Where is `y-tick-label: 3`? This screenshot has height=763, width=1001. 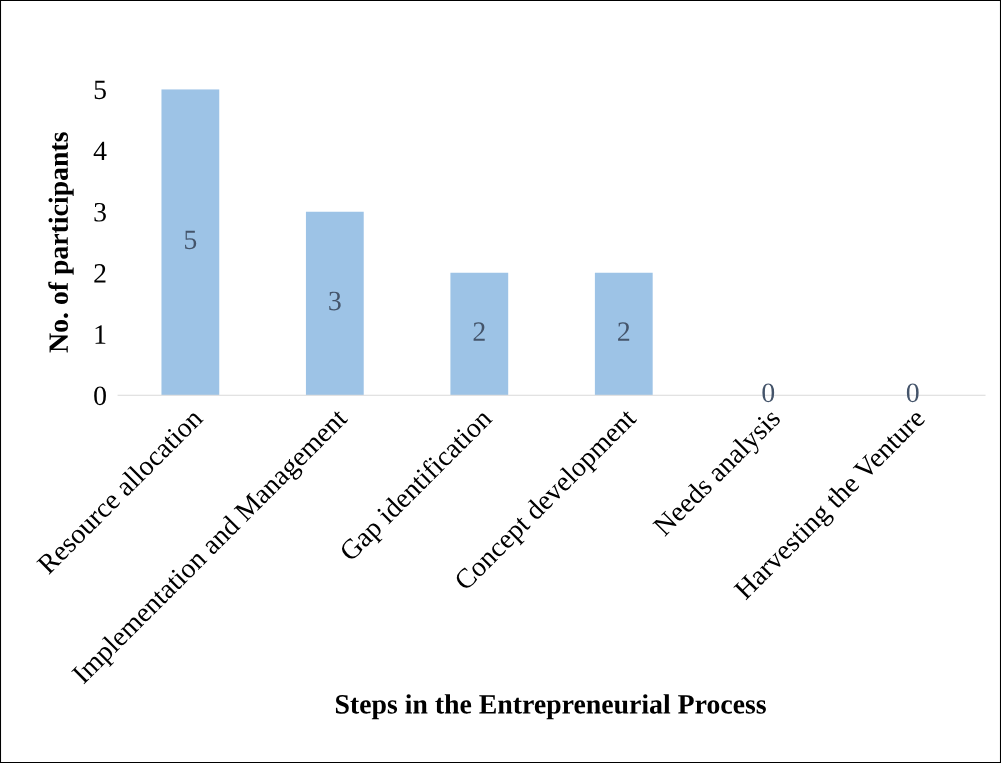
y-tick-label: 3 is located at coordinates (100, 212).